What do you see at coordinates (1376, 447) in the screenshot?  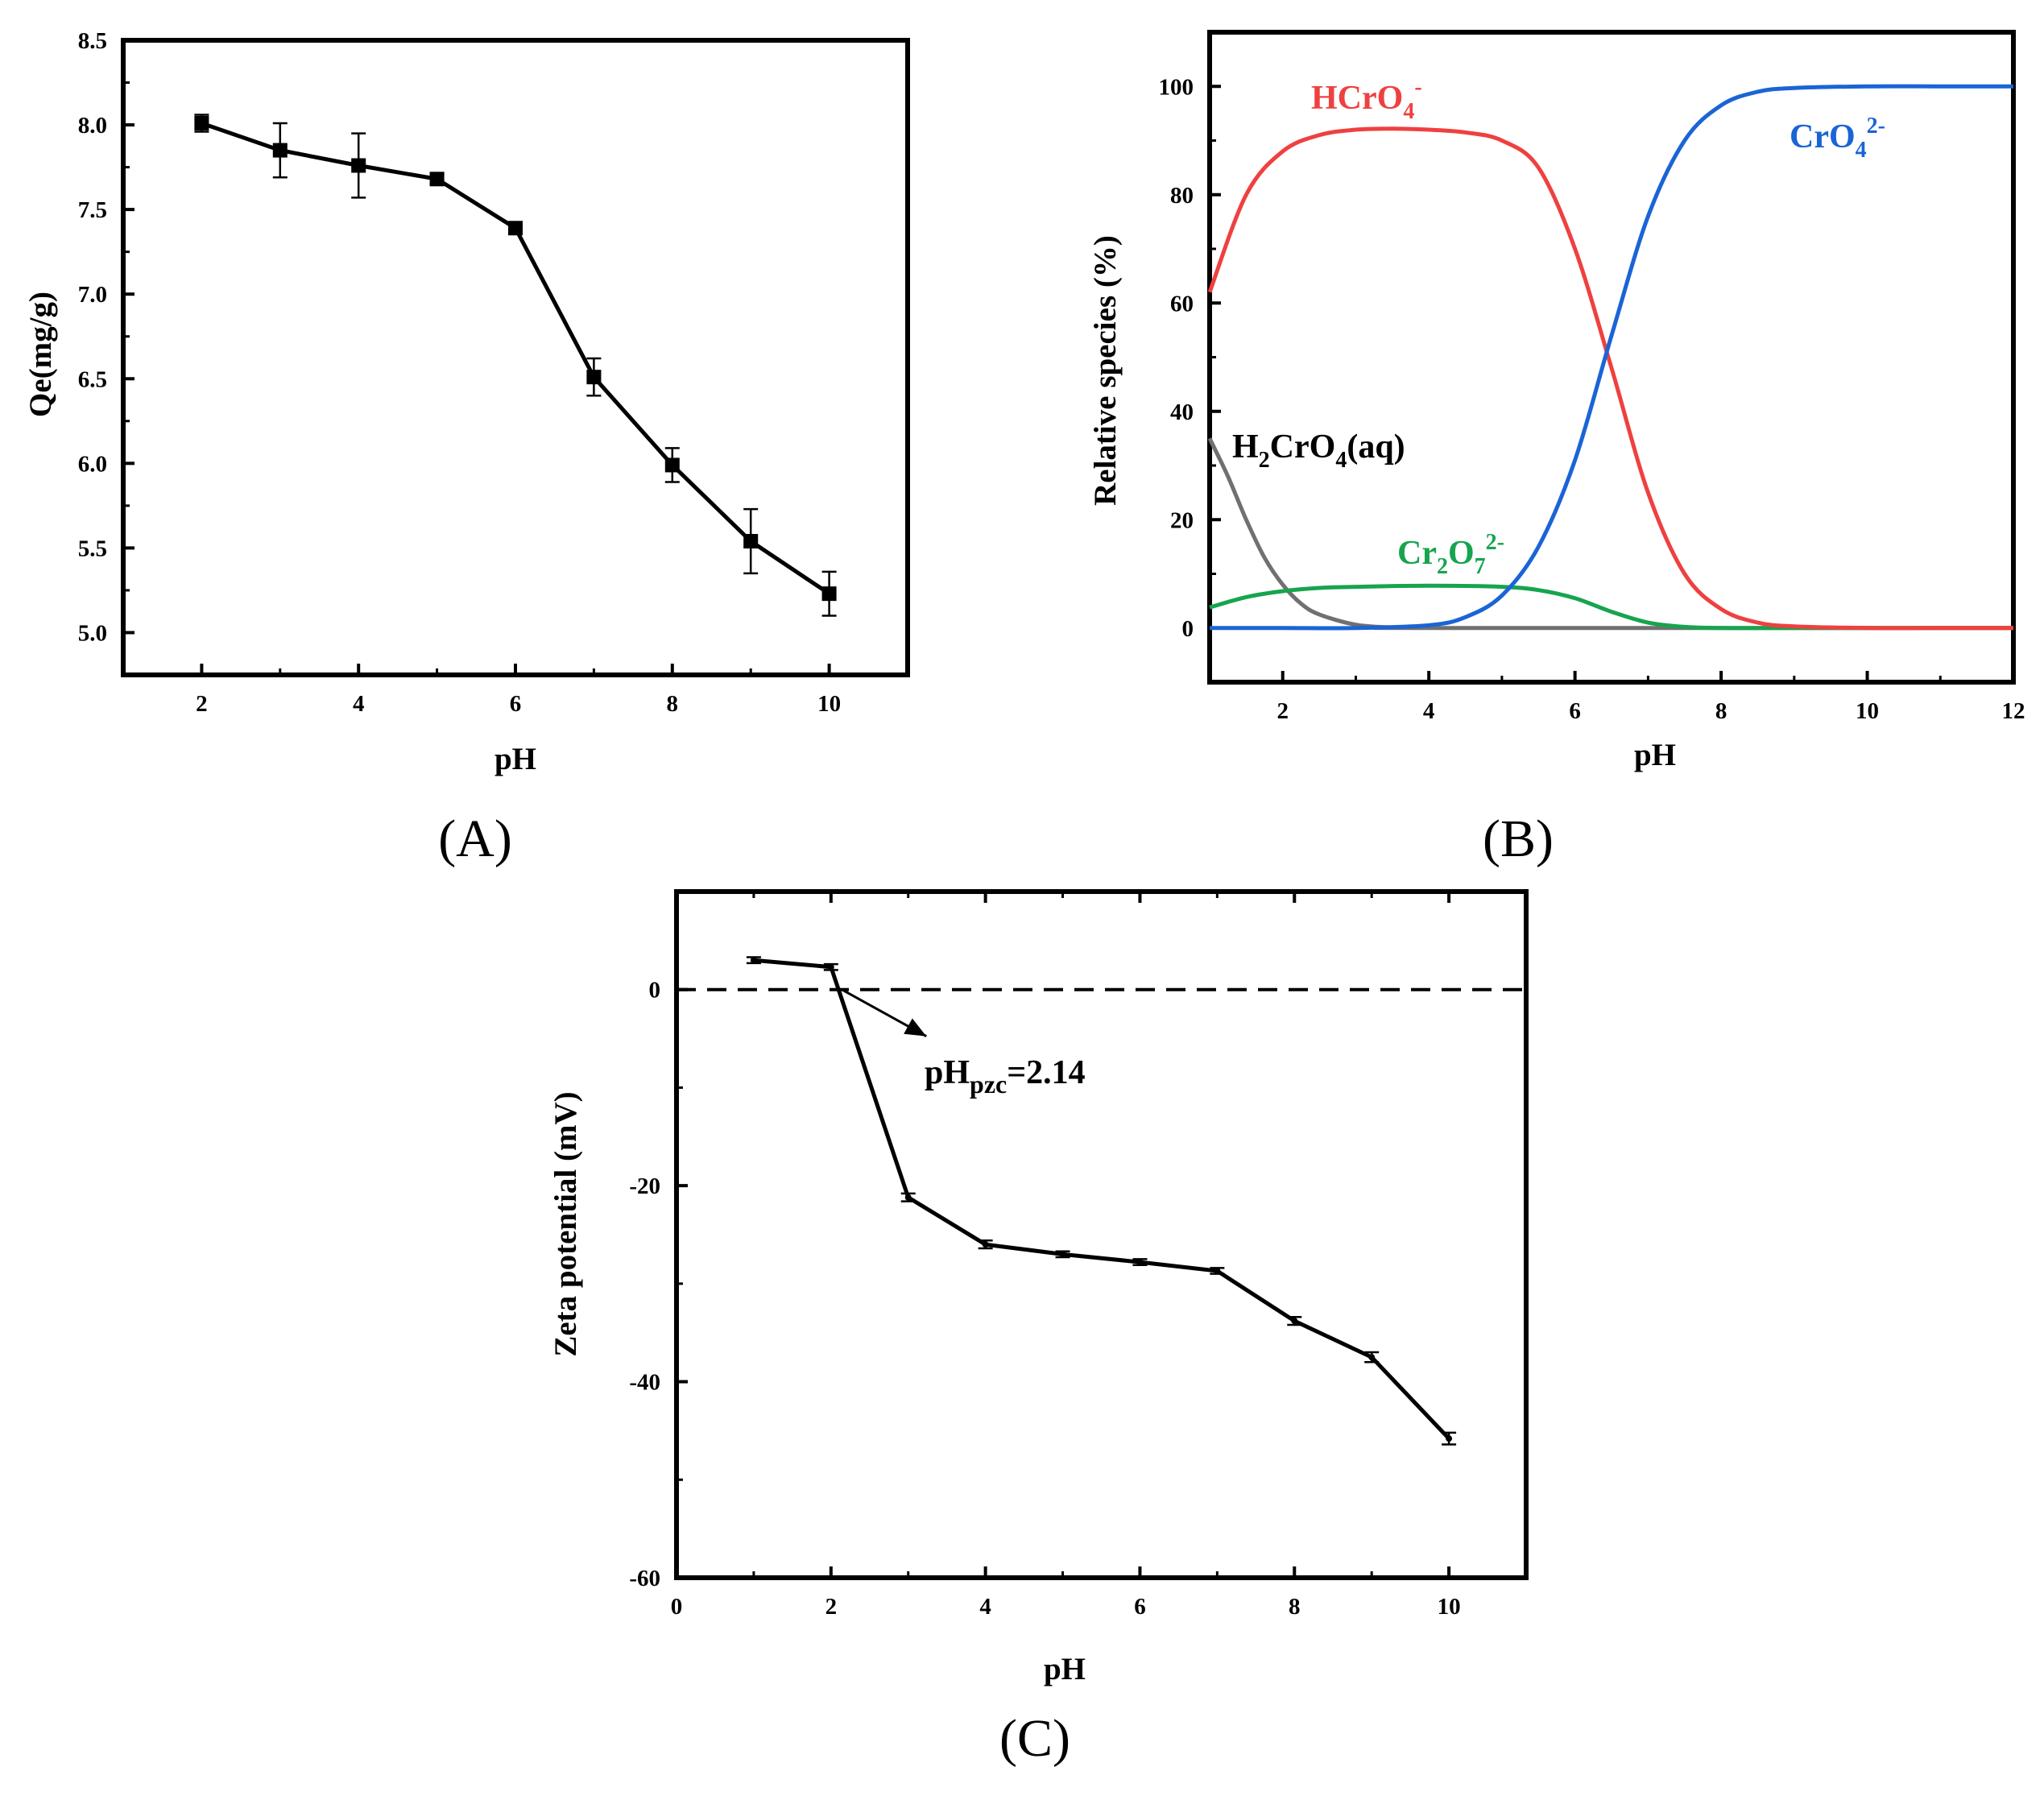 I see `label-h2cro4-aq: (aq)` at bounding box center [1376, 447].